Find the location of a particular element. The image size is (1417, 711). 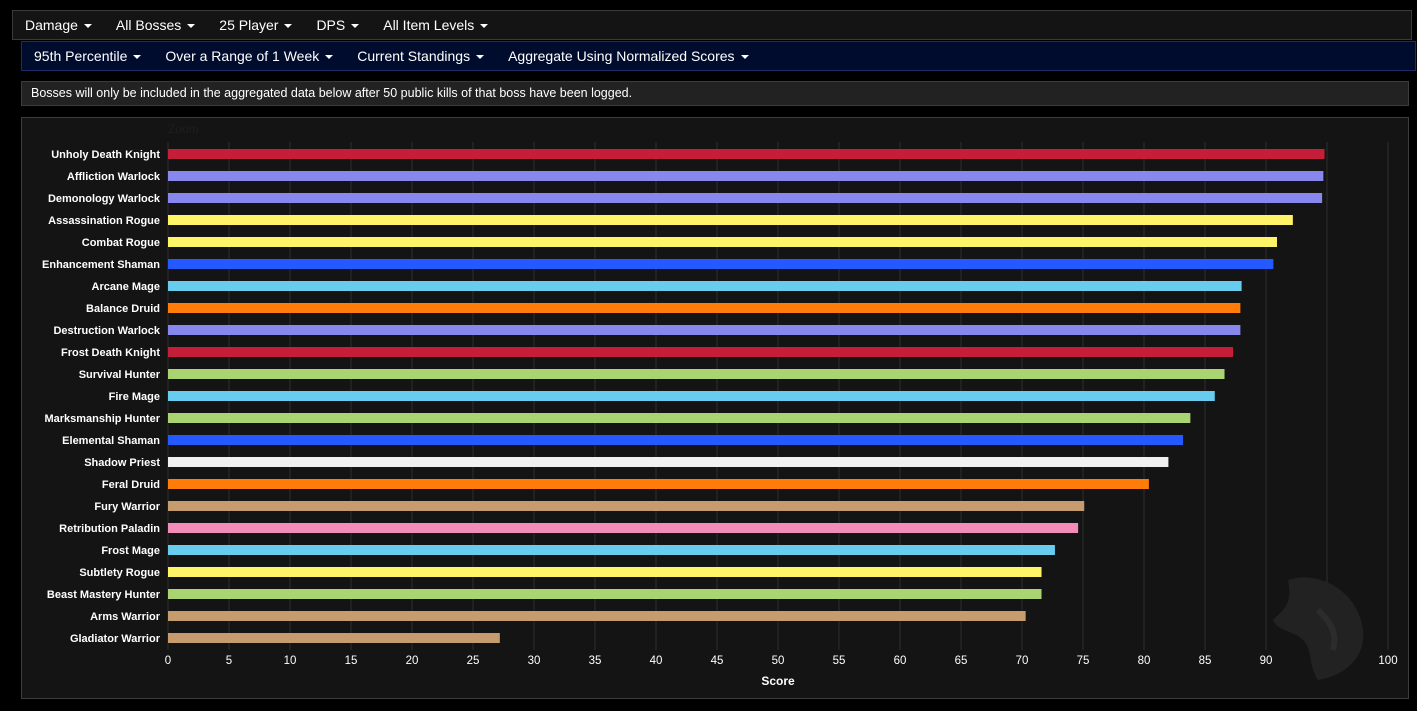

category-label: Frost Death Knight is located at coordinates (110, 353).